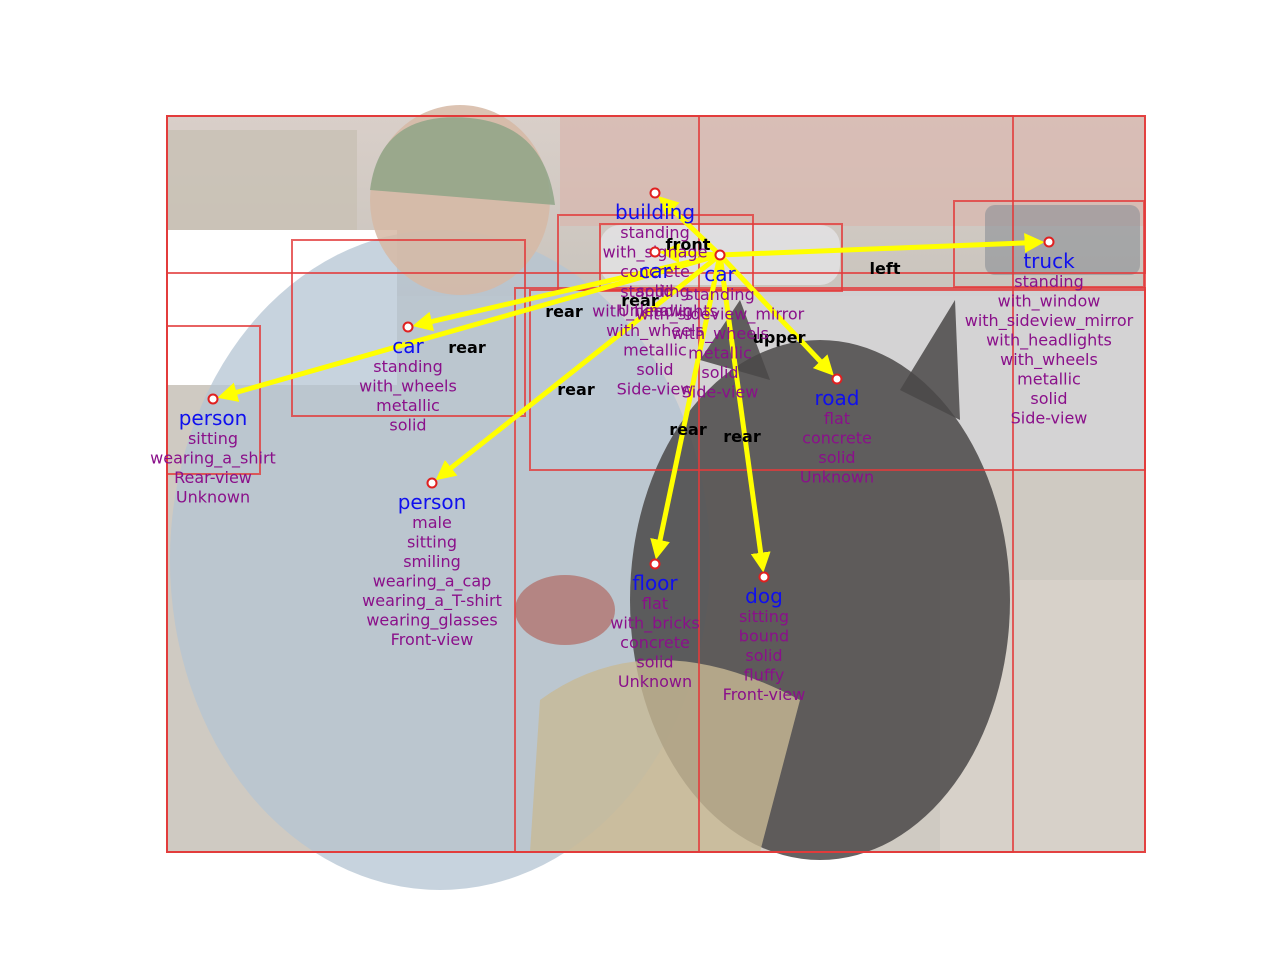 The width and height of the screenshot is (1280, 960). What do you see at coordinates (432, 522) in the screenshot?
I see `node-attribute: male` at bounding box center [432, 522].